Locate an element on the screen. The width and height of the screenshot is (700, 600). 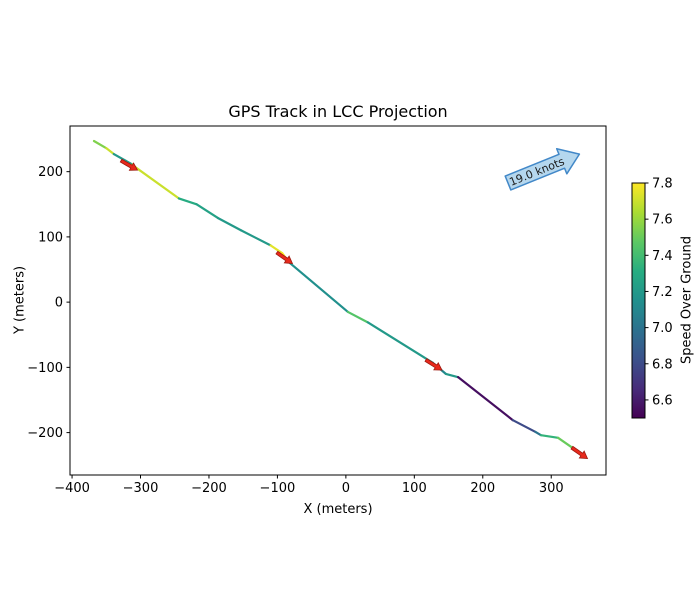
colorbar-tick-label: 7.6 is located at coordinates (662, 220).